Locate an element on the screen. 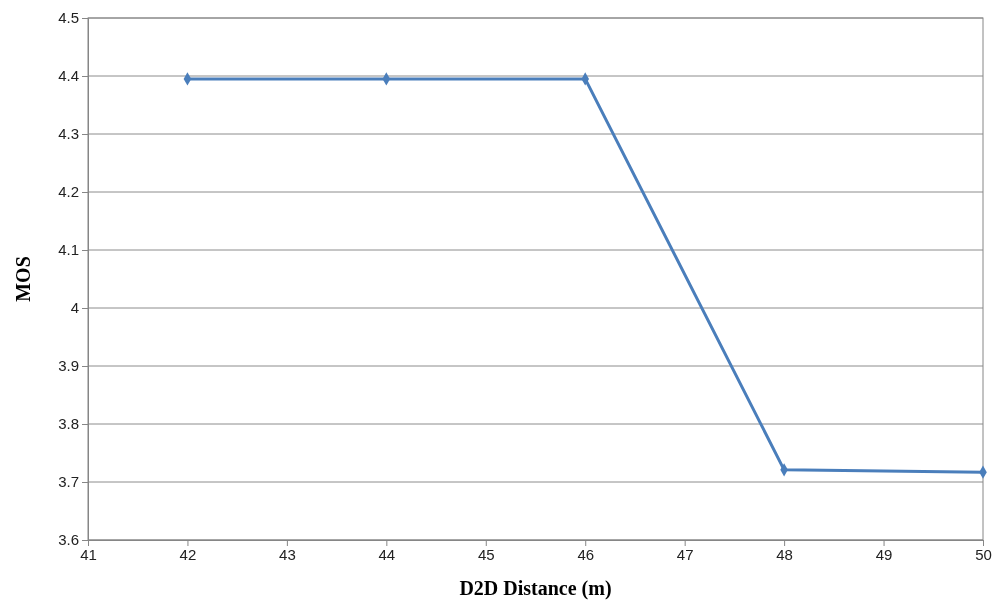 This screenshot has width=1002, height=607. x-tick-label: 48 is located at coordinates (784, 554).